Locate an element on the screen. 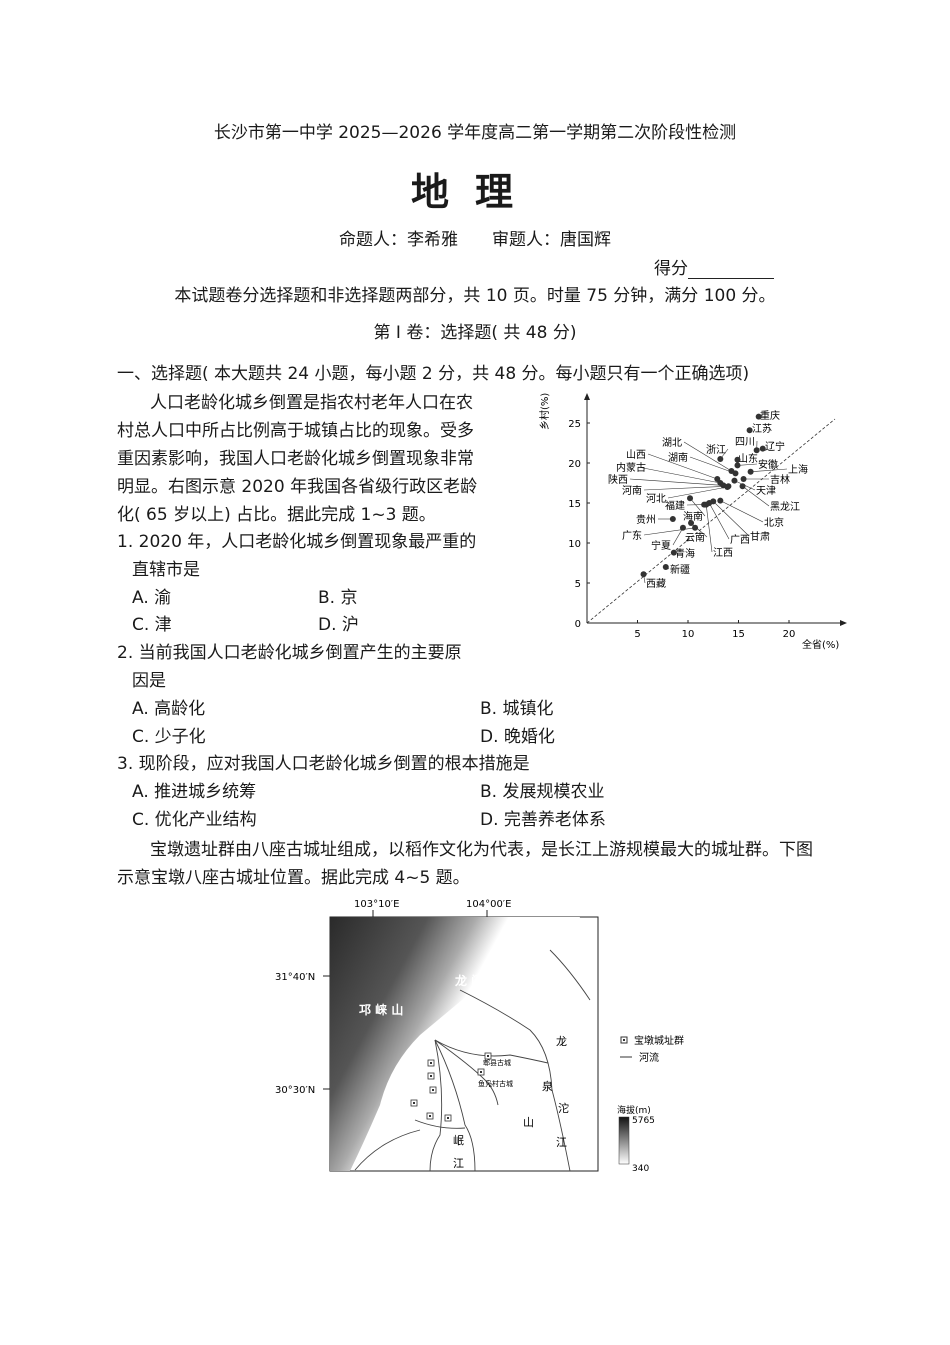 This screenshot has height=1345, width=950. minjiang-label: 岷 is located at coordinates (458, 1140).